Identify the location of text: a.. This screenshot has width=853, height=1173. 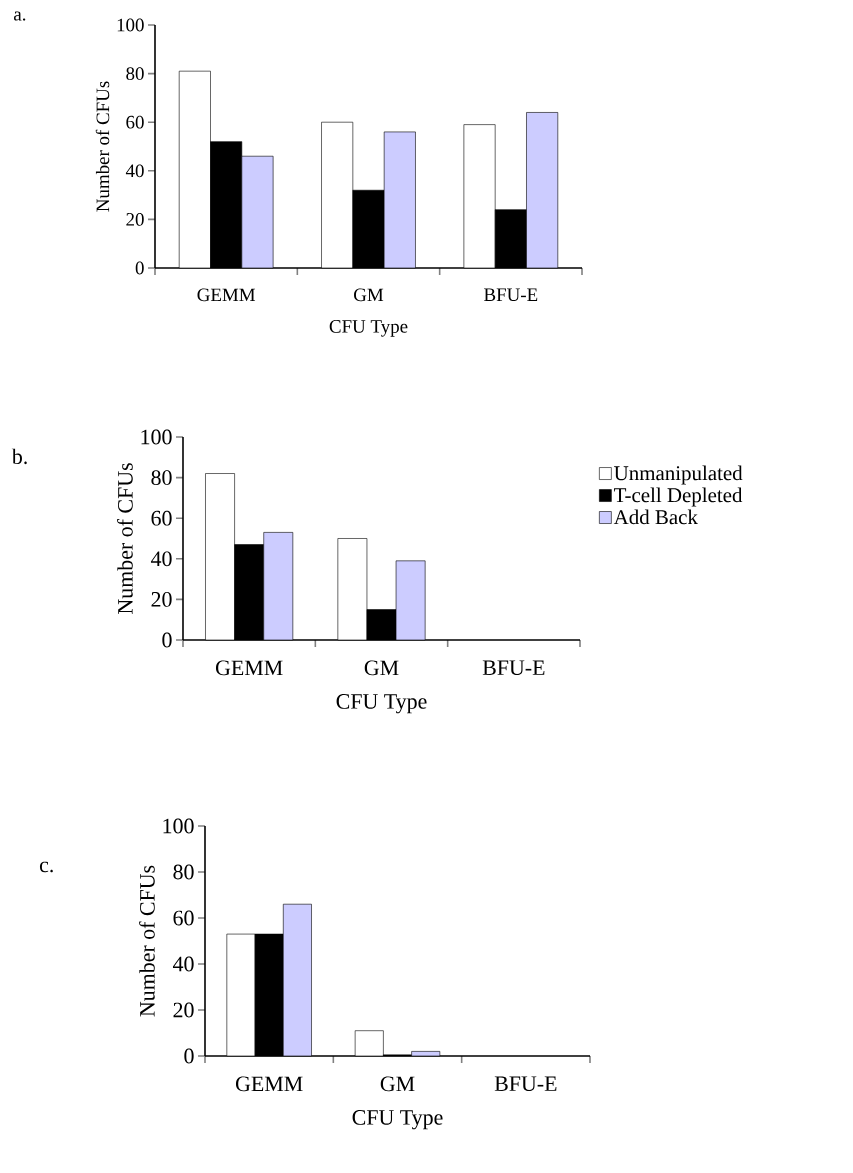
(20, 16).